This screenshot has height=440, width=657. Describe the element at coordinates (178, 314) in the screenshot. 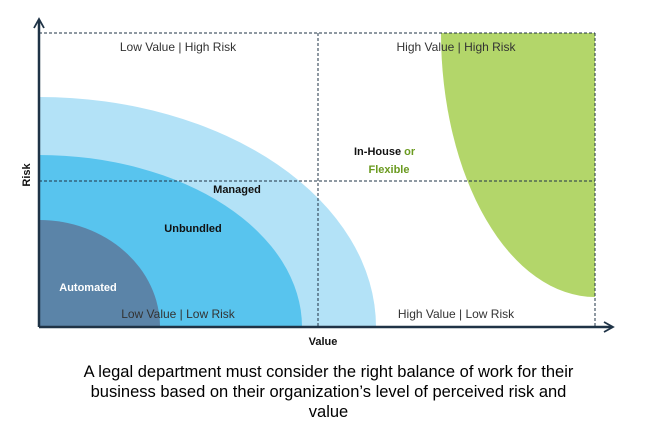

I see `quadrant-low-value-low-risk: Low Value | Low Risk` at that location.